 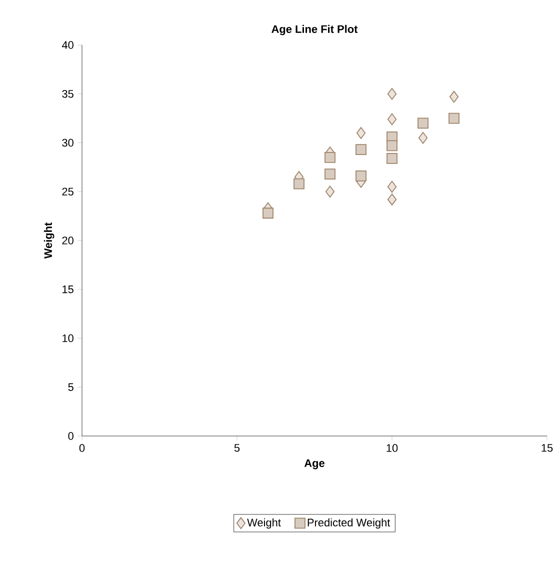 What do you see at coordinates (68, 338) in the screenshot?
I see `y-tick-label: 10` at bounding box center [68, 338].